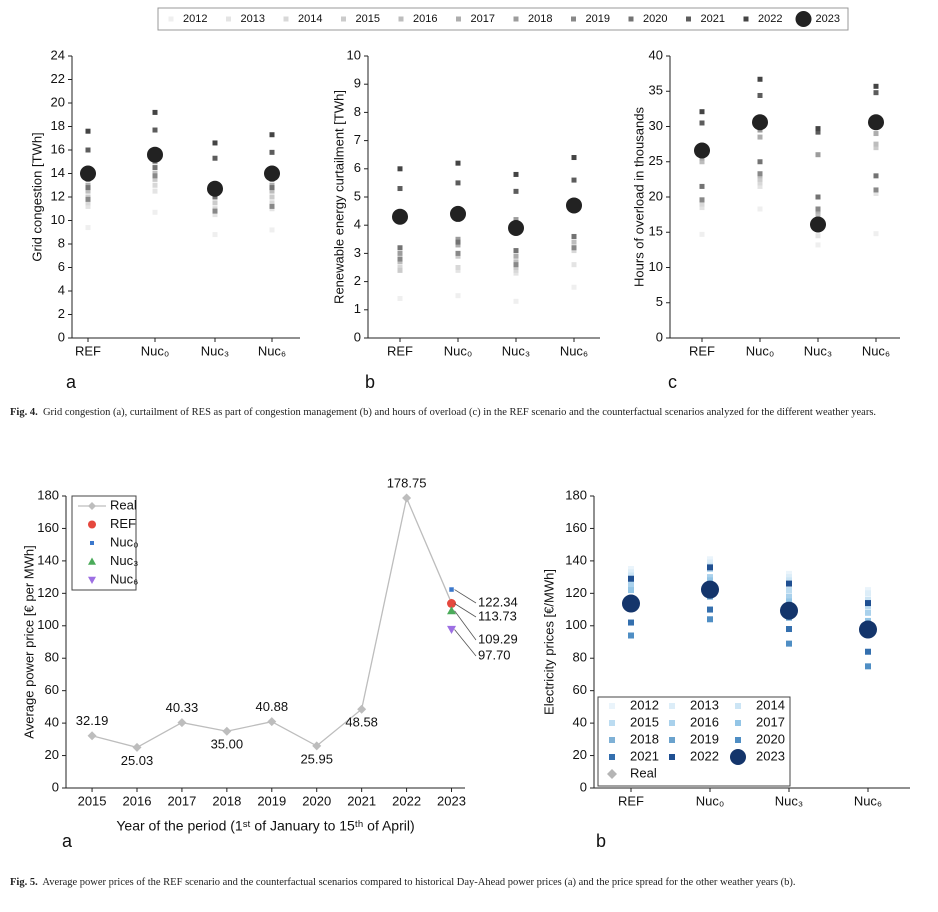 The image size is (938, 912). Describe the element at coordinates (58, 219) in the screenshot. I see `y-tick-label: 10` at that location.